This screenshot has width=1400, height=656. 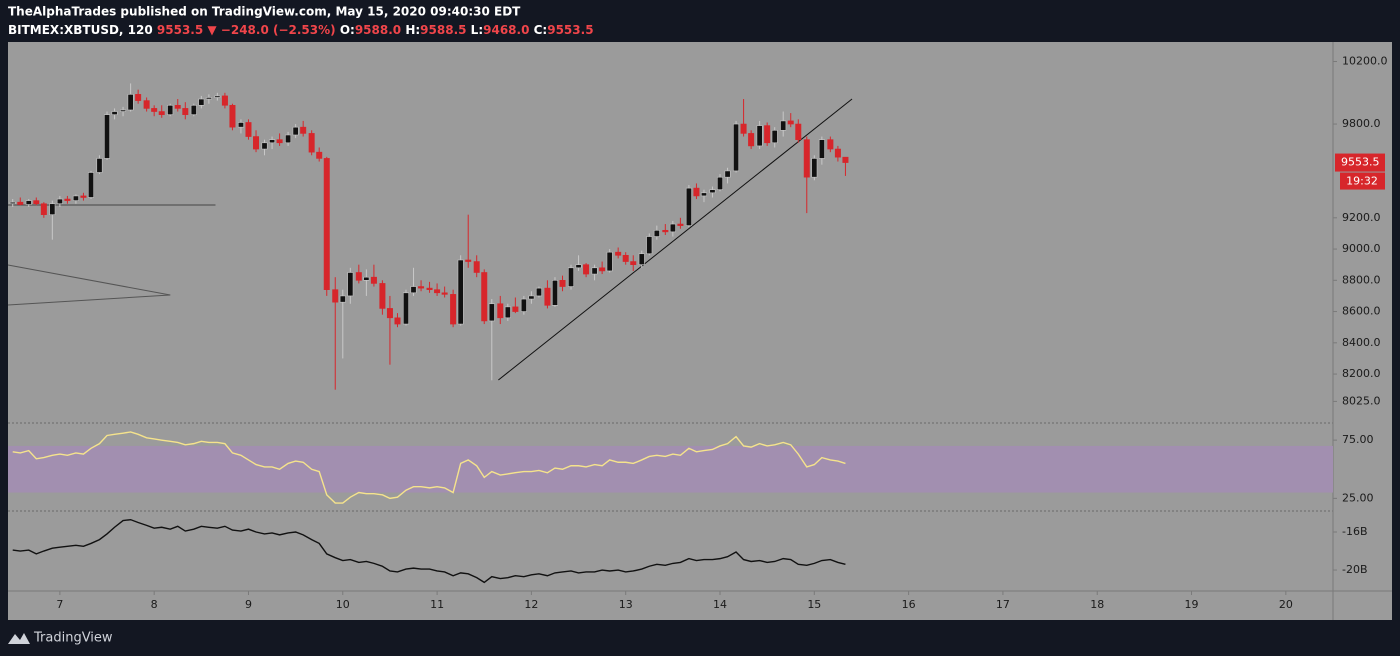 What do you see at coordinates (1097, 604) in the screenshot?
I see `x-tick-label: 18` at bounding box center [1097, 604].